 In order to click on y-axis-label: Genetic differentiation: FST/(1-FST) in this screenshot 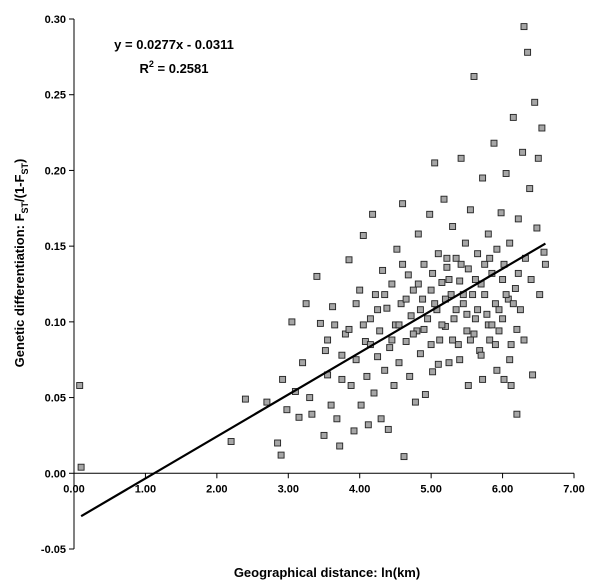, I will do `click(21, 263)`.